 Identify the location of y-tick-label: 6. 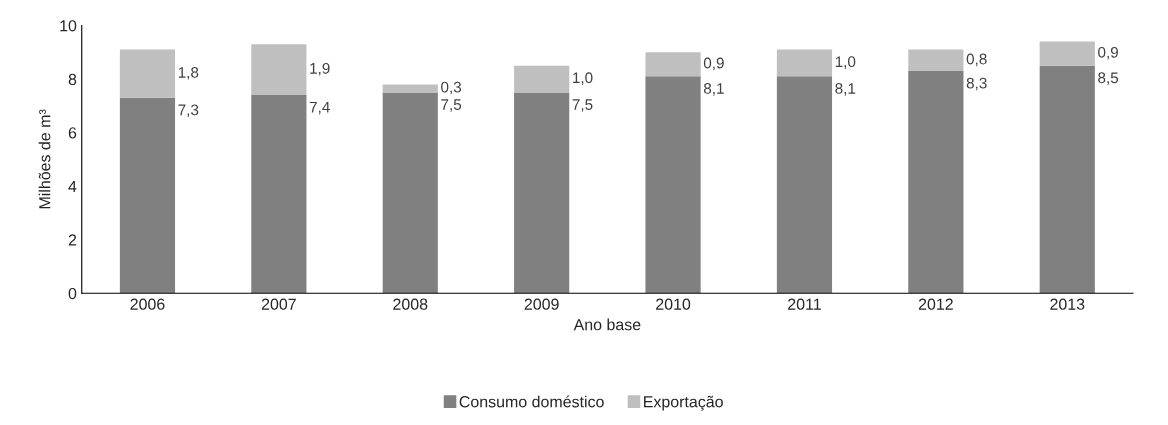
(72, 133).